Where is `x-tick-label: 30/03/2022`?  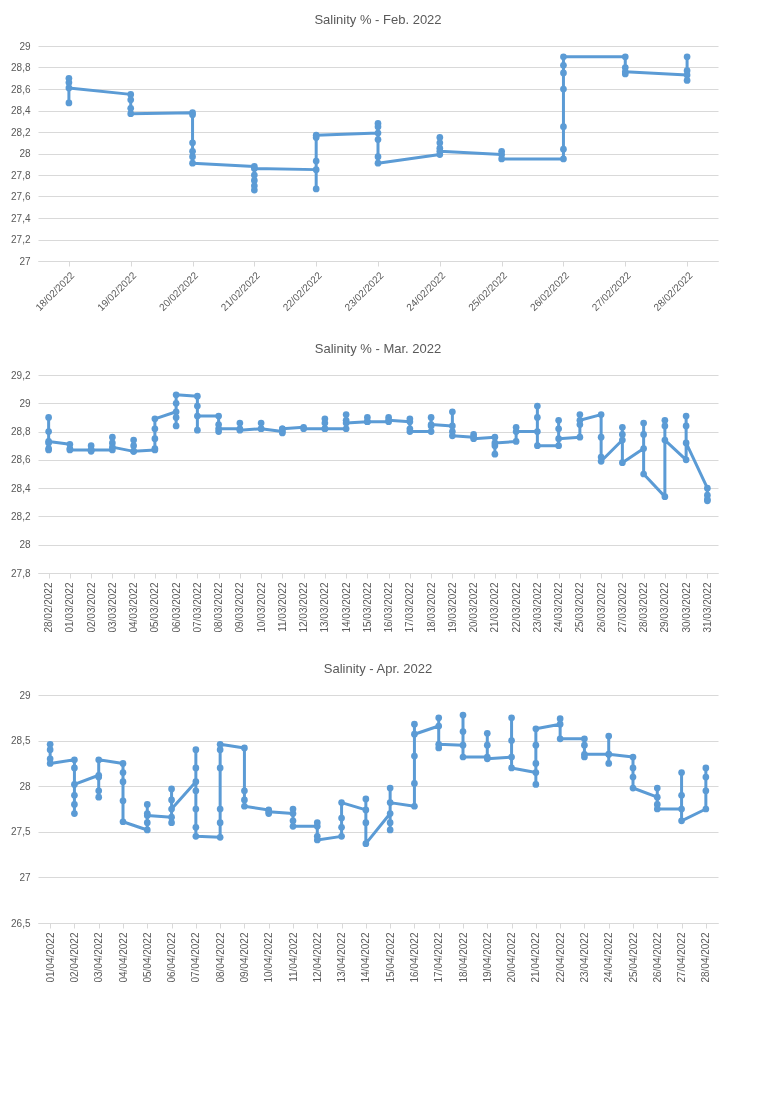 x-tick-label: 30/03/2022 is located at coordinates (686, 607).